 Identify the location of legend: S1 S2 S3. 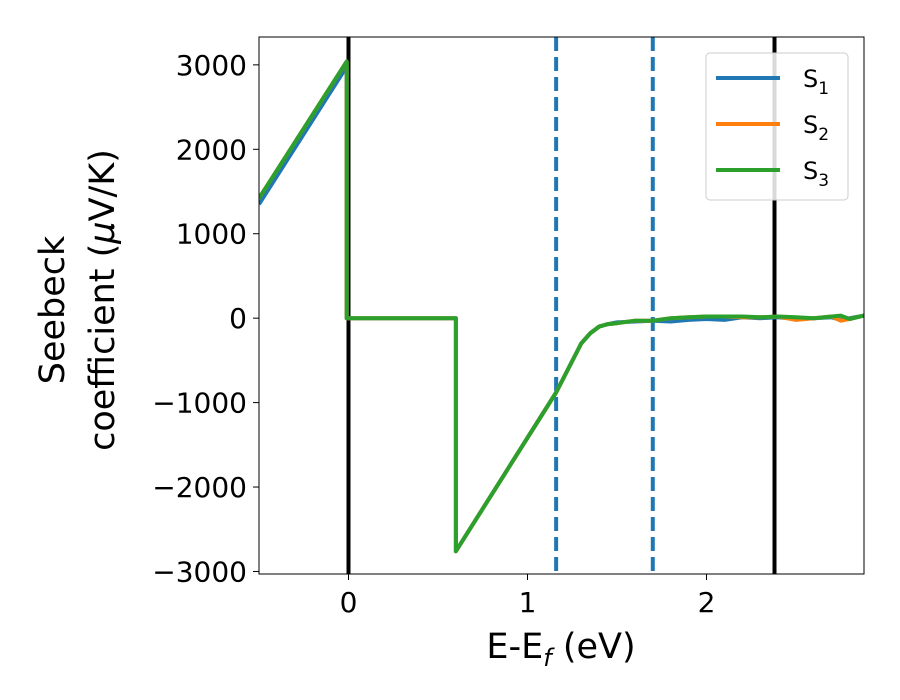
(777, 126).